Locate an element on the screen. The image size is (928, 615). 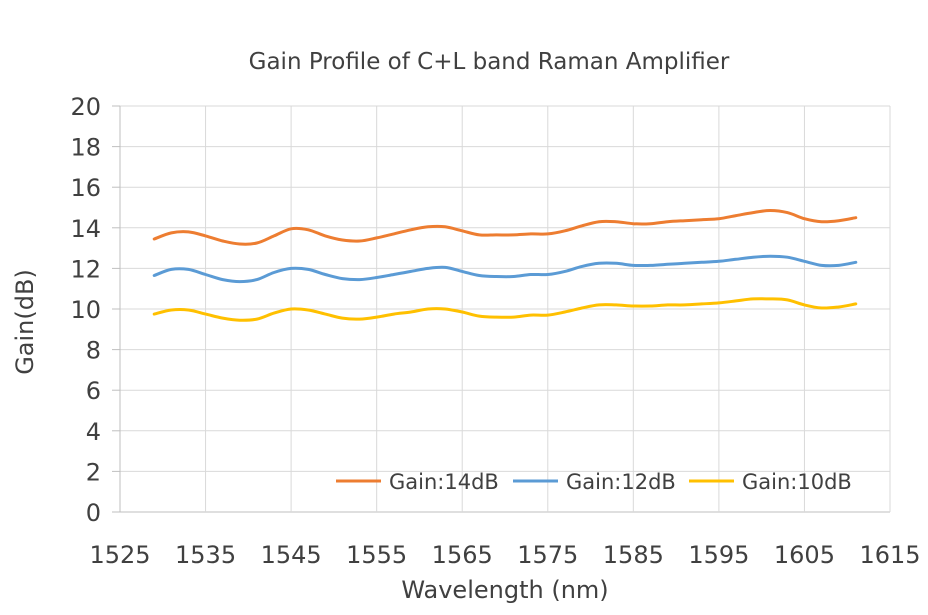
y-tick-label: 12 is located at coordinates (85, 269).